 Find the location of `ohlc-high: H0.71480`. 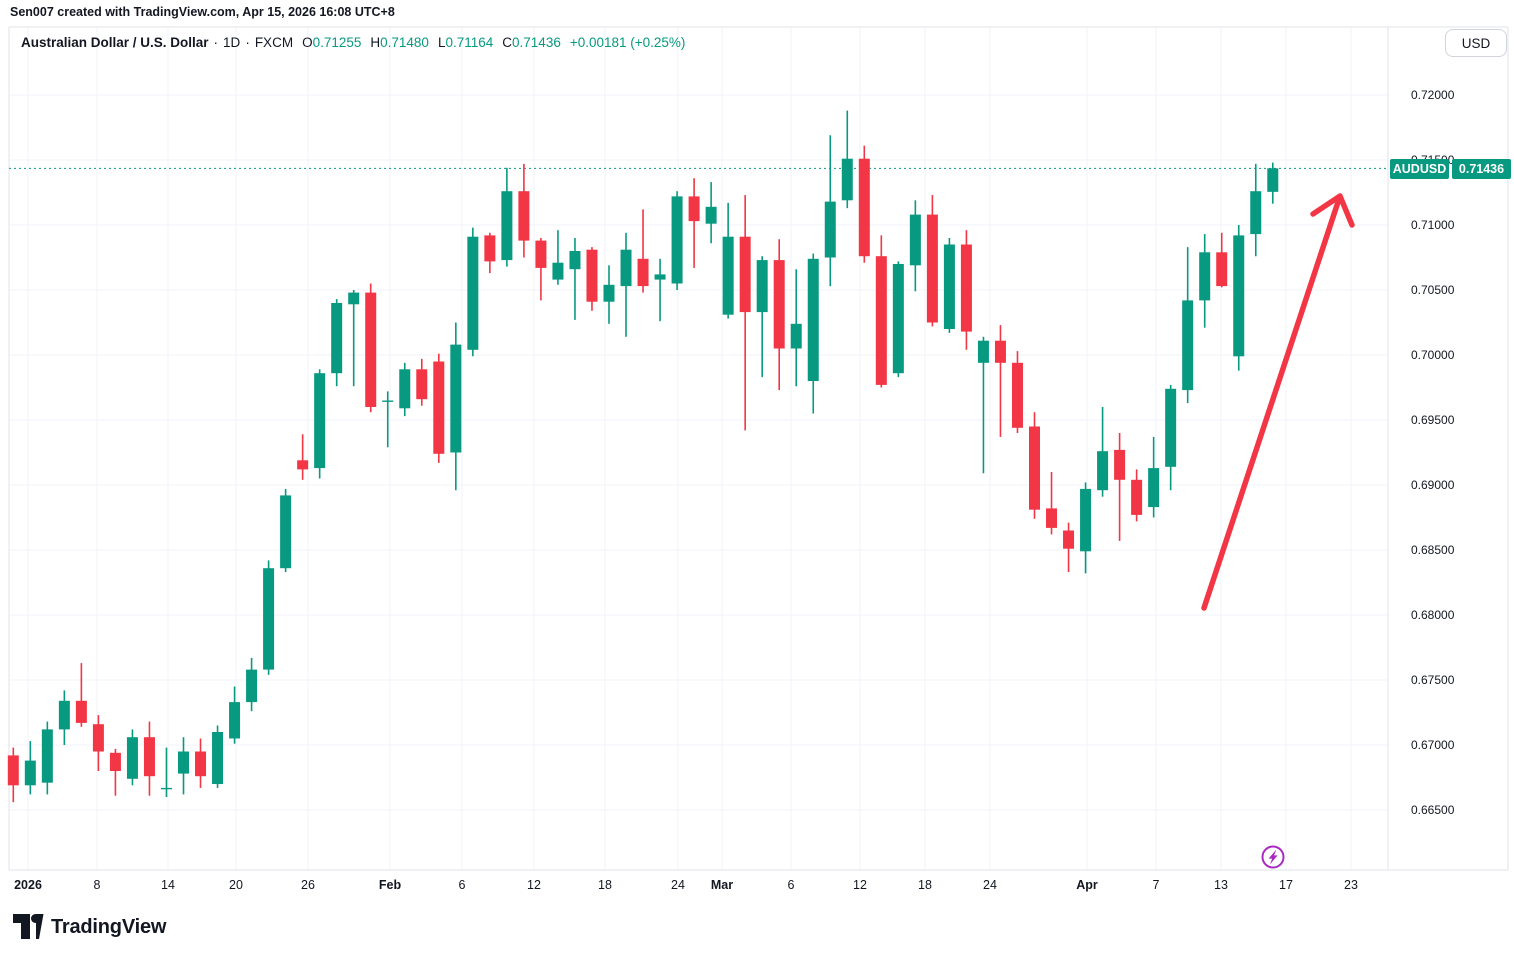

ohlc-high: H0.71480 is located at coordinates (399, 42).